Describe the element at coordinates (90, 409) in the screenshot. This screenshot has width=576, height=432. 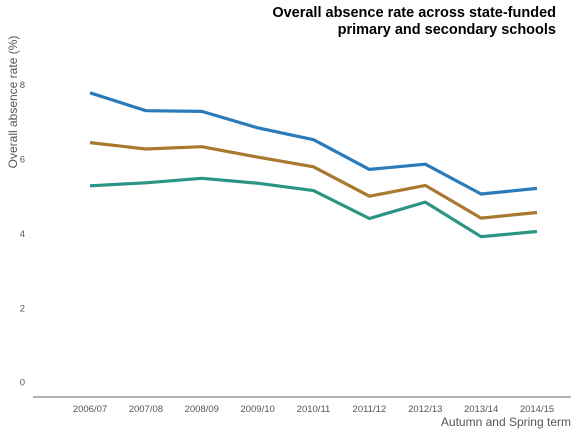
I see `x-tick-label: 2006/07` at that location.